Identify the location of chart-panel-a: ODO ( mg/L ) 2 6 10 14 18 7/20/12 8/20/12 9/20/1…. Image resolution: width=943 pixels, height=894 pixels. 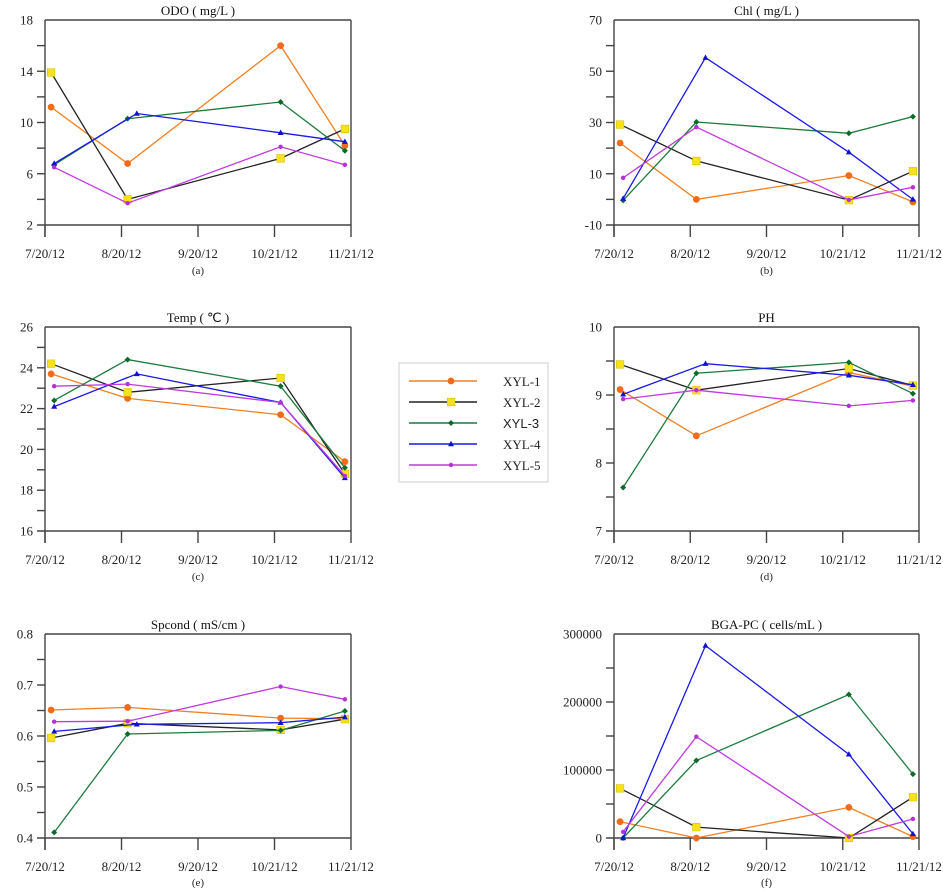
(197, 140).